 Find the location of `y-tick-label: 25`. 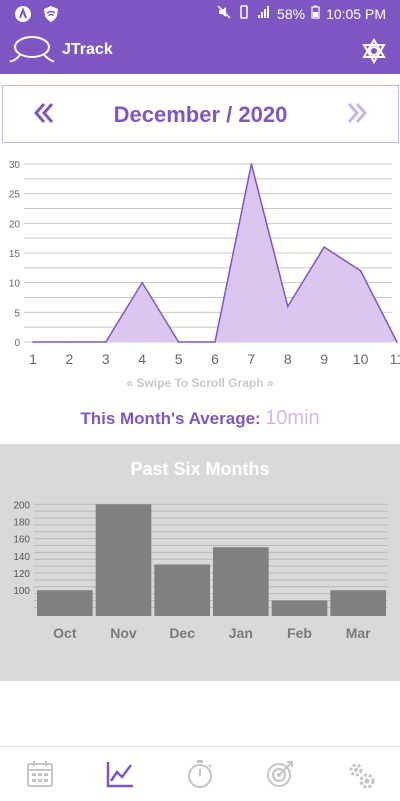

y-tick-label: 25 is located at coordinates (15, 195).